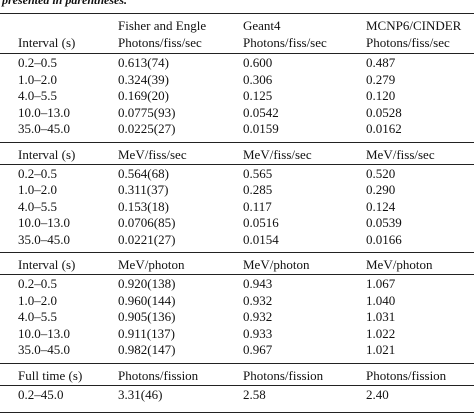 Image resolution: width=474 pixels, height=415 pixels. What do you see at coordinates (381, 333) in the screenshot?
I see `table-cell: 1.022` at bounding box center [381, 333].